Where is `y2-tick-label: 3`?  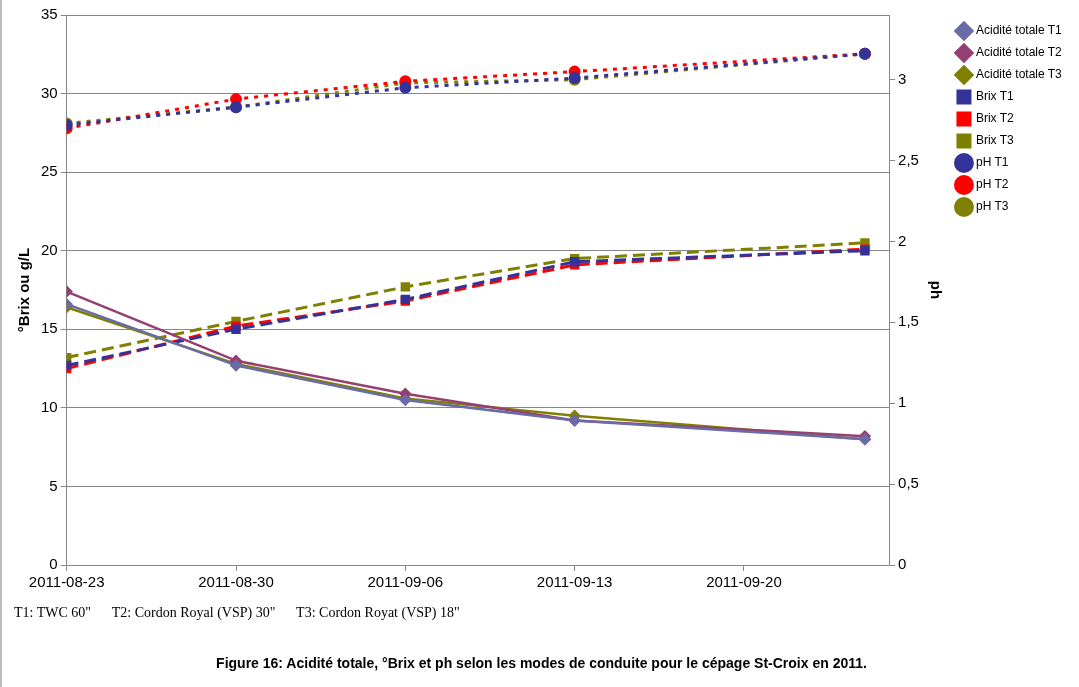 y2-tick-label: 3 is located at coordinates (902, 78).